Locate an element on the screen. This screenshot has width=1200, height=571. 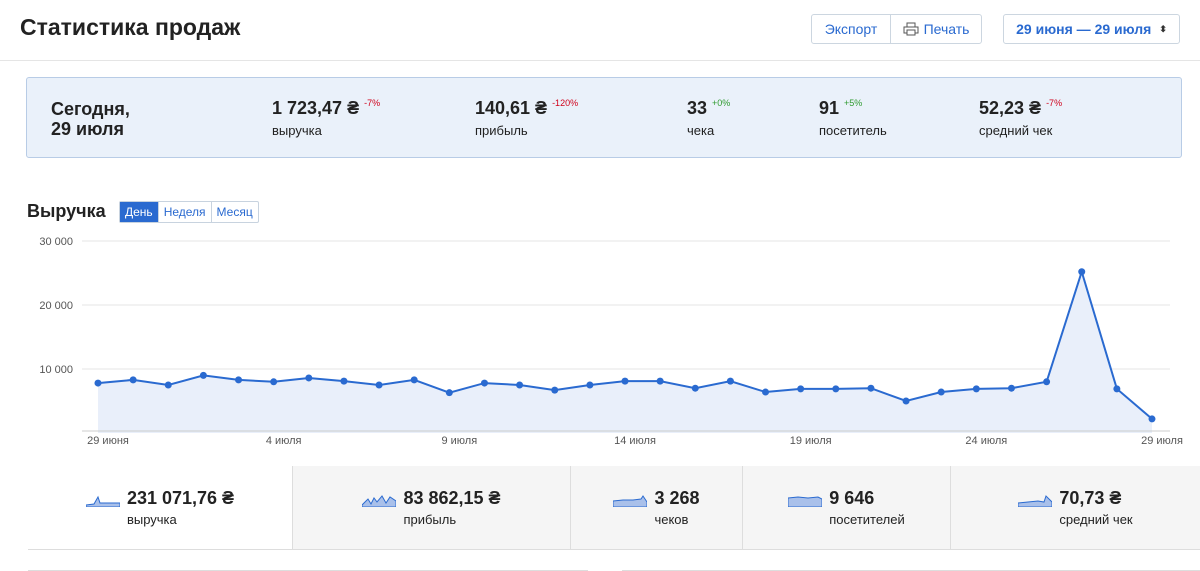
stat: 52,23 ₴ -7% средний чек is located at coordinates (1020, 118).